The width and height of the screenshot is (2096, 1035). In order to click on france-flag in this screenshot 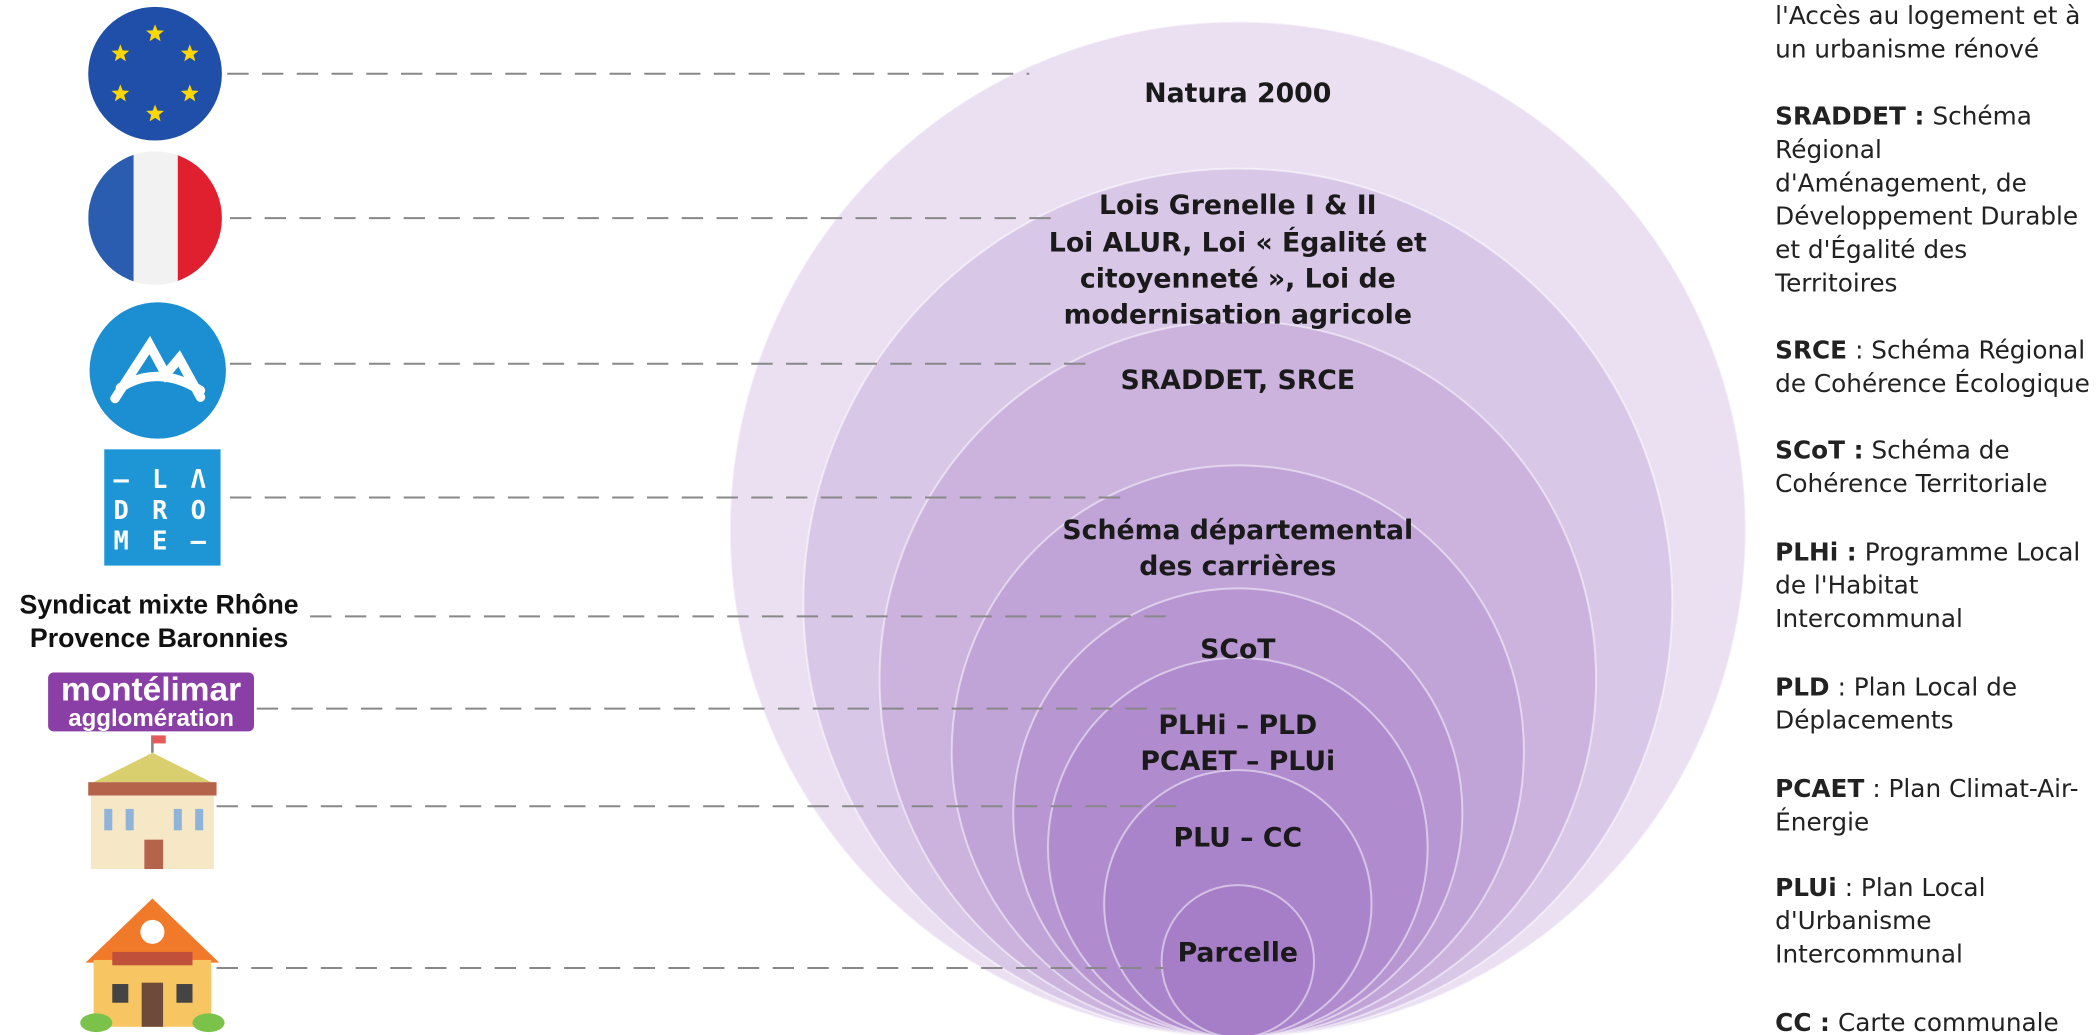, I will do `click(155, 218)`.